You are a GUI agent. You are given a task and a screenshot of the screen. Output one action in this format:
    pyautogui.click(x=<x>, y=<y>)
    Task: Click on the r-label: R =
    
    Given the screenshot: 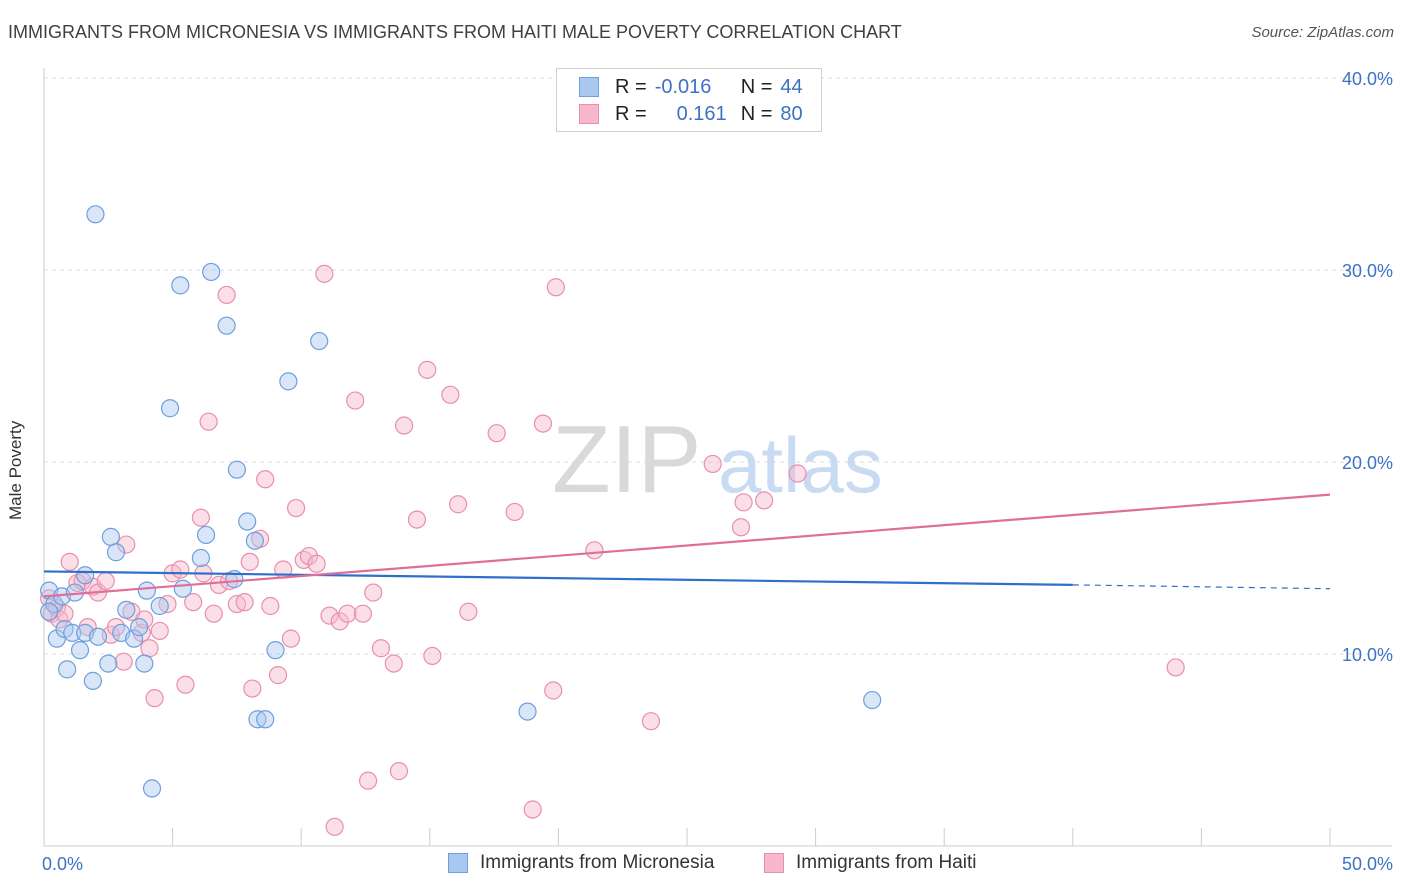 What is the action you would take?
    pyautogui.click(x=631, y=113)
    